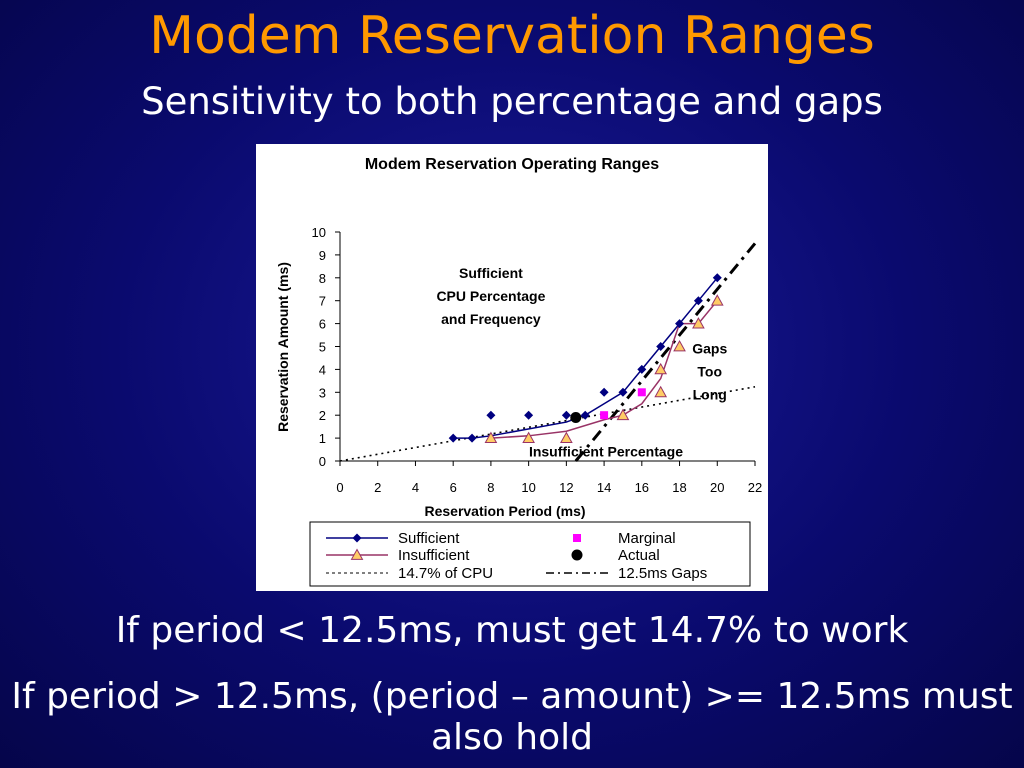 The height and width of the screenshot is (768, 1024). Describe the element at coordinates (339, 487) in the screenshot. I see `x-tick-label-0: 0` at that location.